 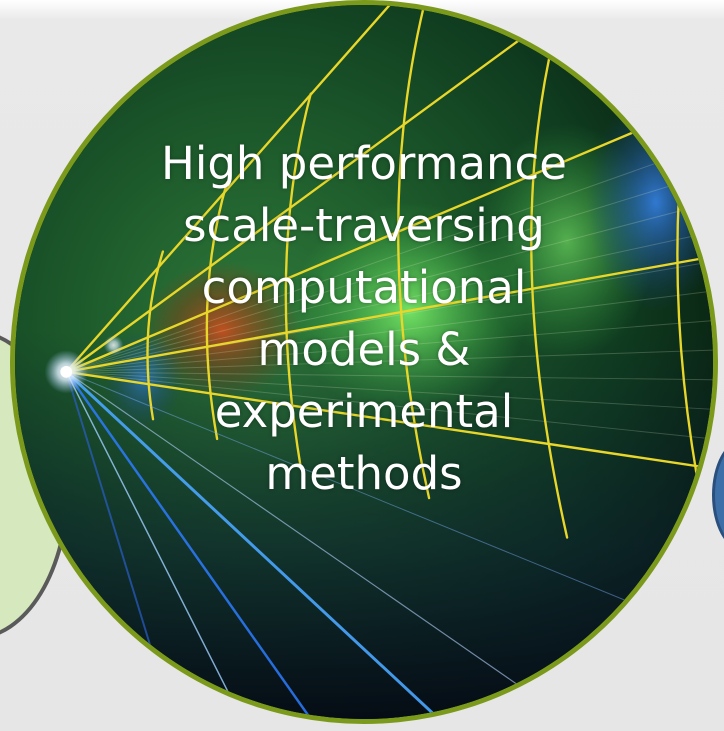 I want to click on caption-line: experimental, so click(x=364, y=411).